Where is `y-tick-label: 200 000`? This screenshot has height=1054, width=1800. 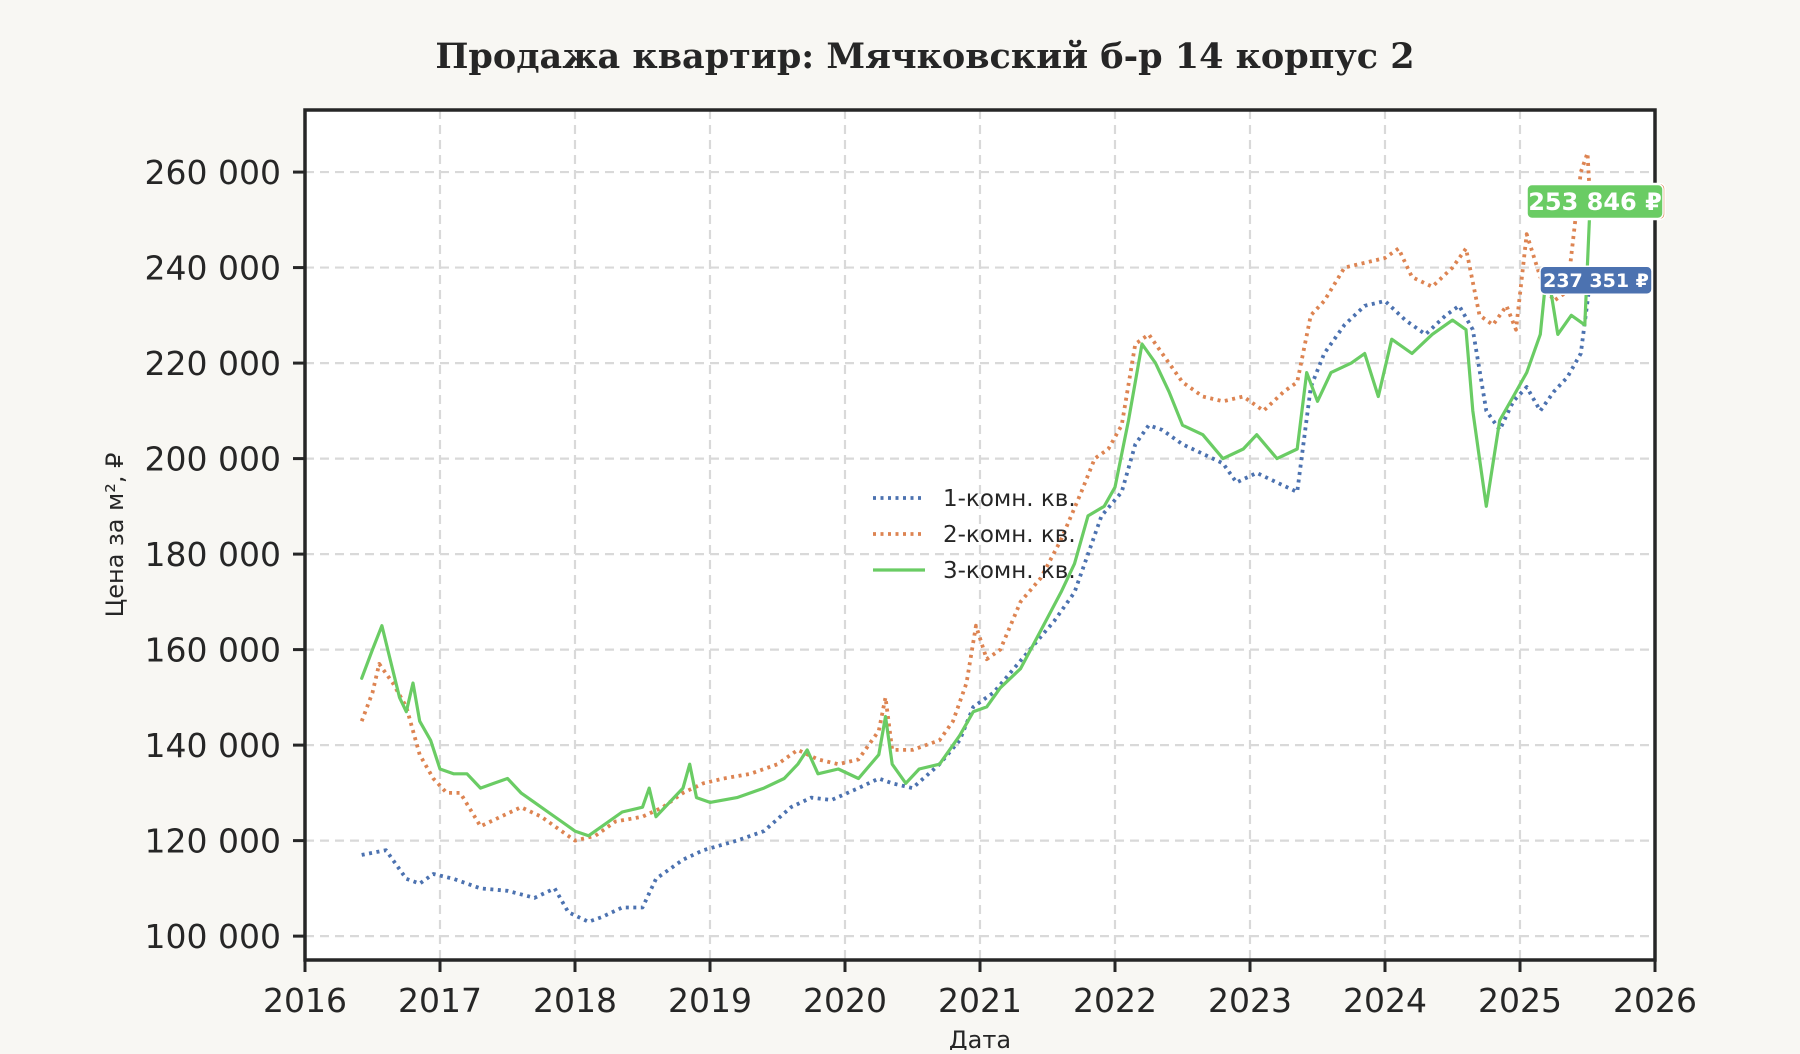
y-tick-label: 200 000 is located at coordinates (213, 459).